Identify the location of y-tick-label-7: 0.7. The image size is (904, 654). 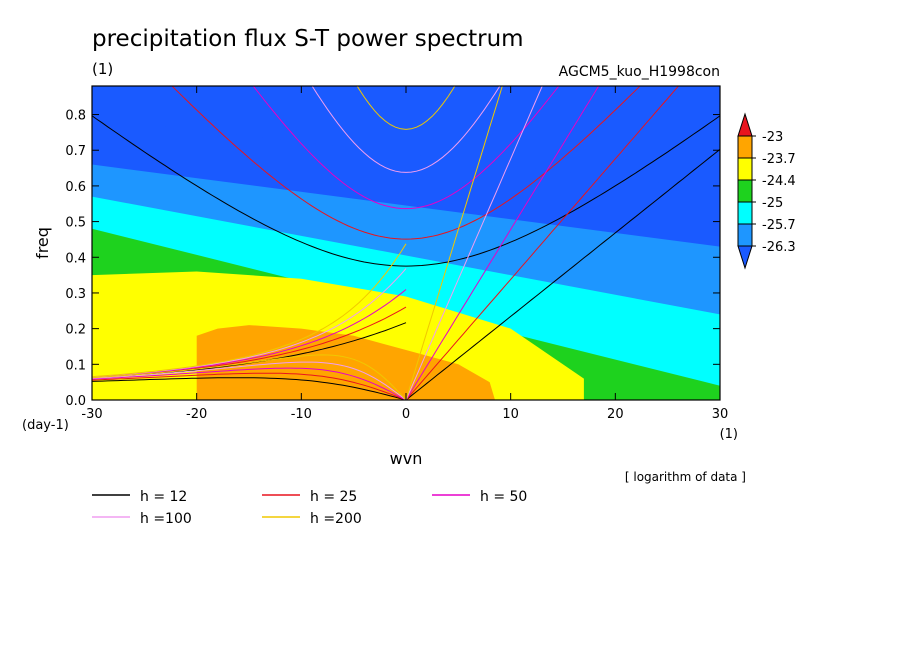
(75, 151).